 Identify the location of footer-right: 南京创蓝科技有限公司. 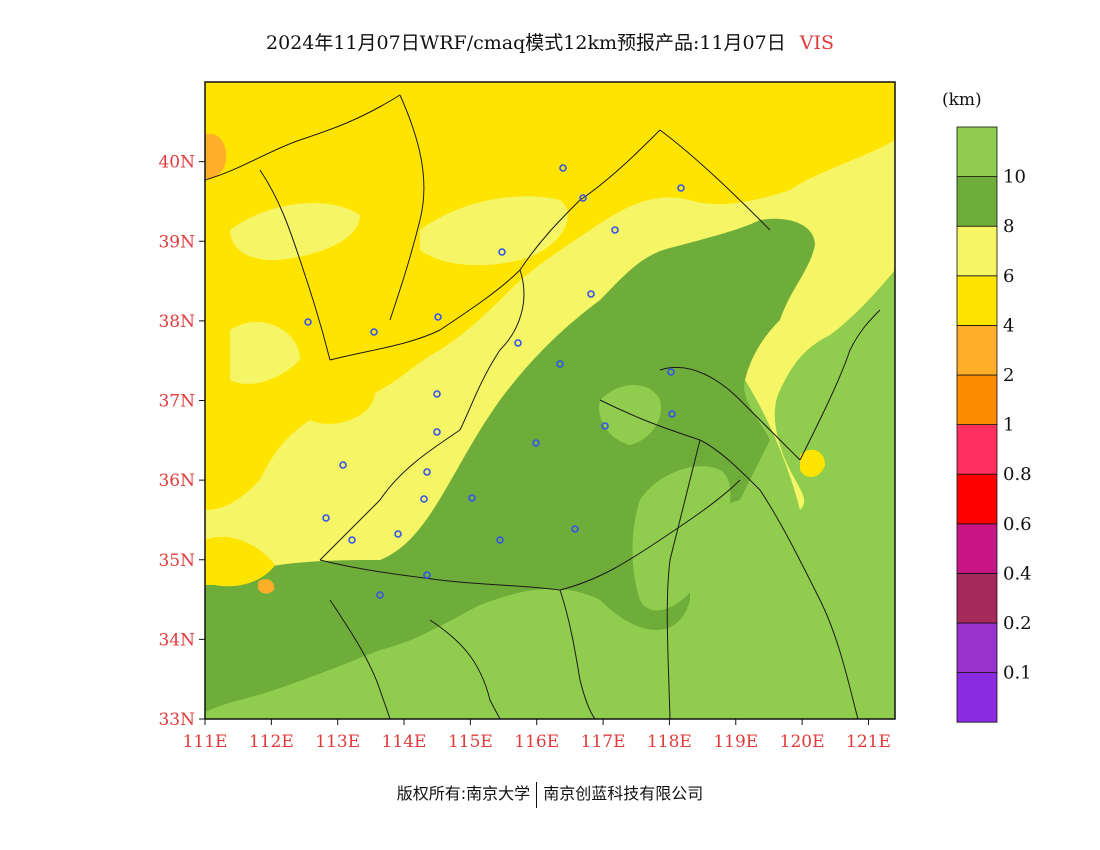
(623, 793).